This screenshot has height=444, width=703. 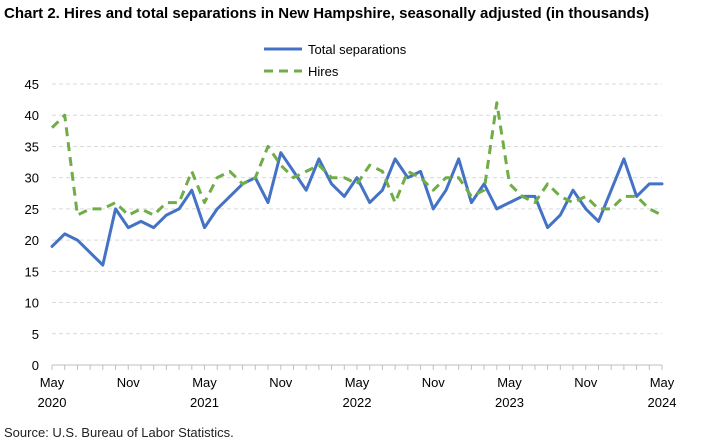 What do you see at coordinates (509, 402) in the screenshot?
I see `x-tick-year-label: 2023` at bounding box center [509, 402].